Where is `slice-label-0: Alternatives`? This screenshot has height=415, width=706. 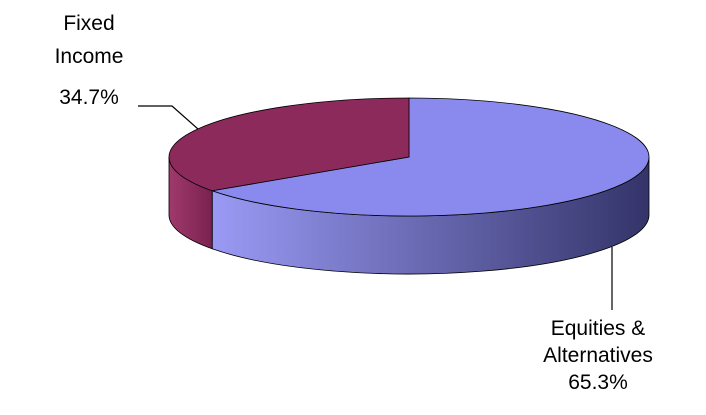
slice-label-0: Alternatives is located at coordinates (598, 355).